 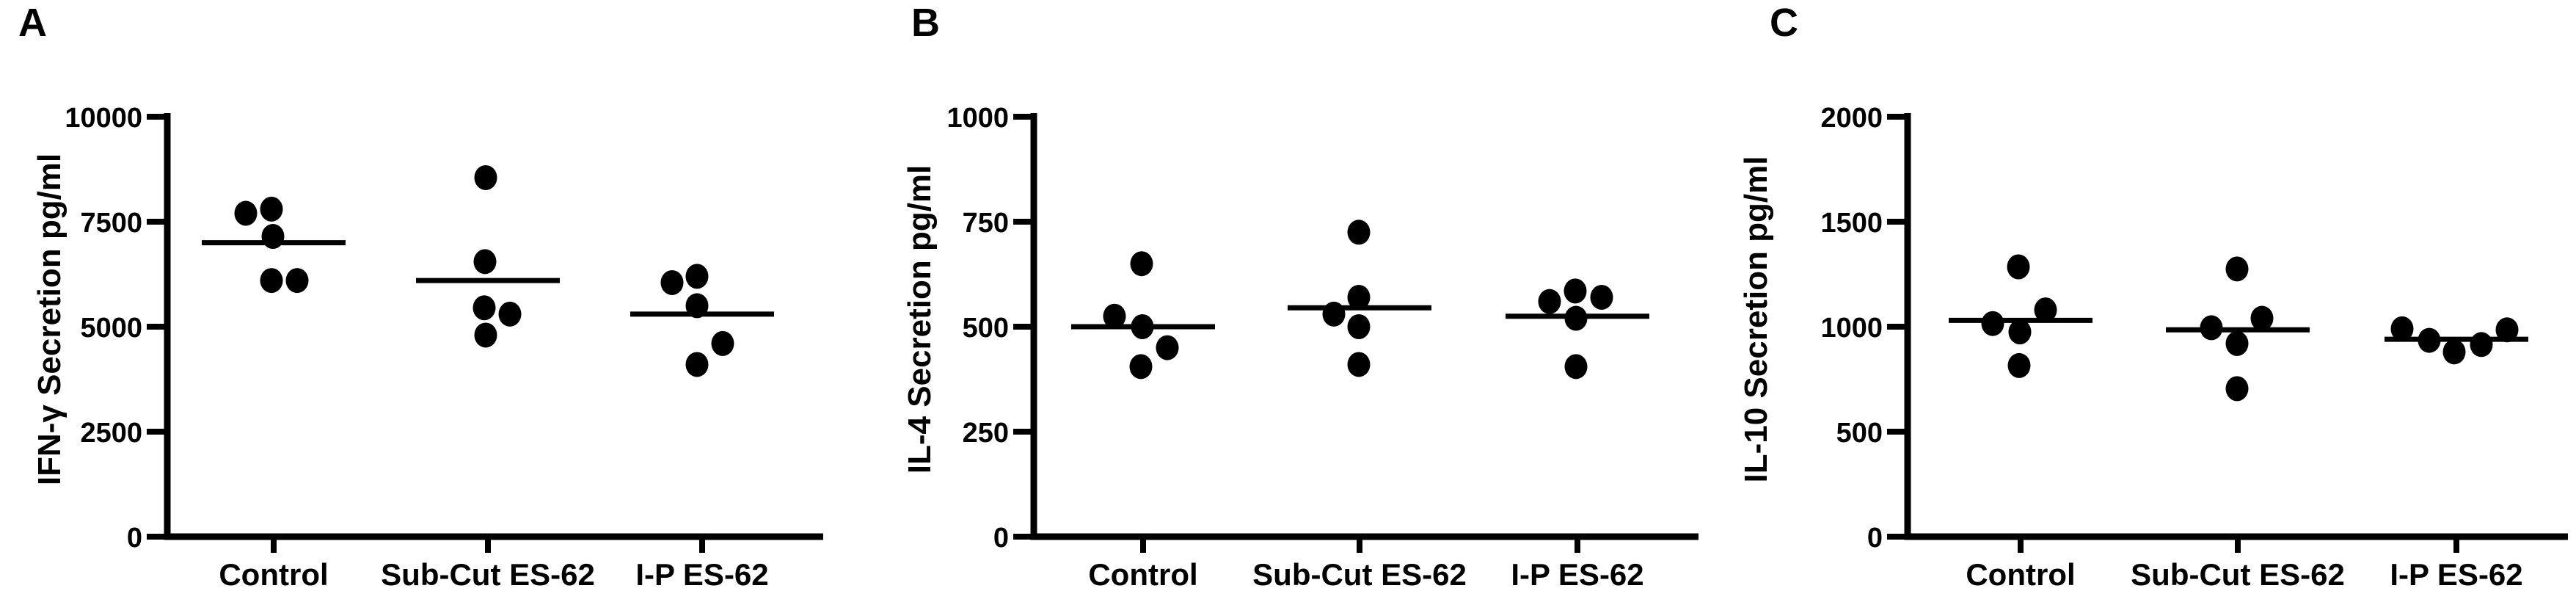 What do you see at coordinates (111, 433) in the screenshot?
I see `y-tick-label: 2500` at bounding box center [111, 433].